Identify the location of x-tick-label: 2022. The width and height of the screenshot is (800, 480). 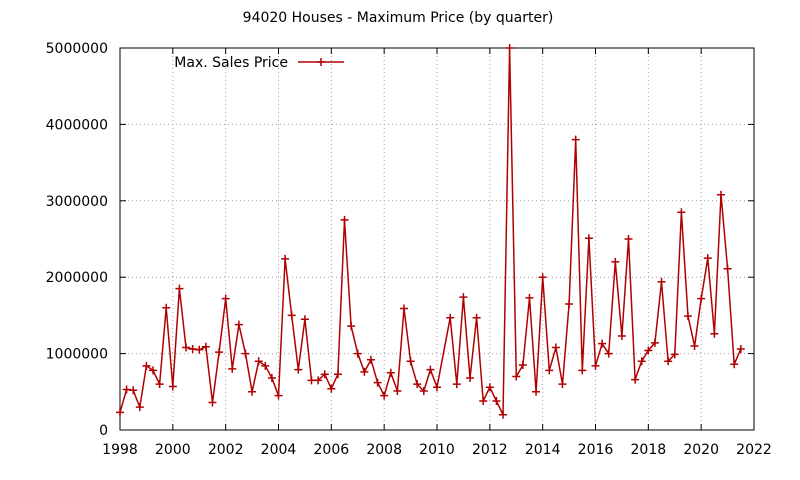
(754, 450).